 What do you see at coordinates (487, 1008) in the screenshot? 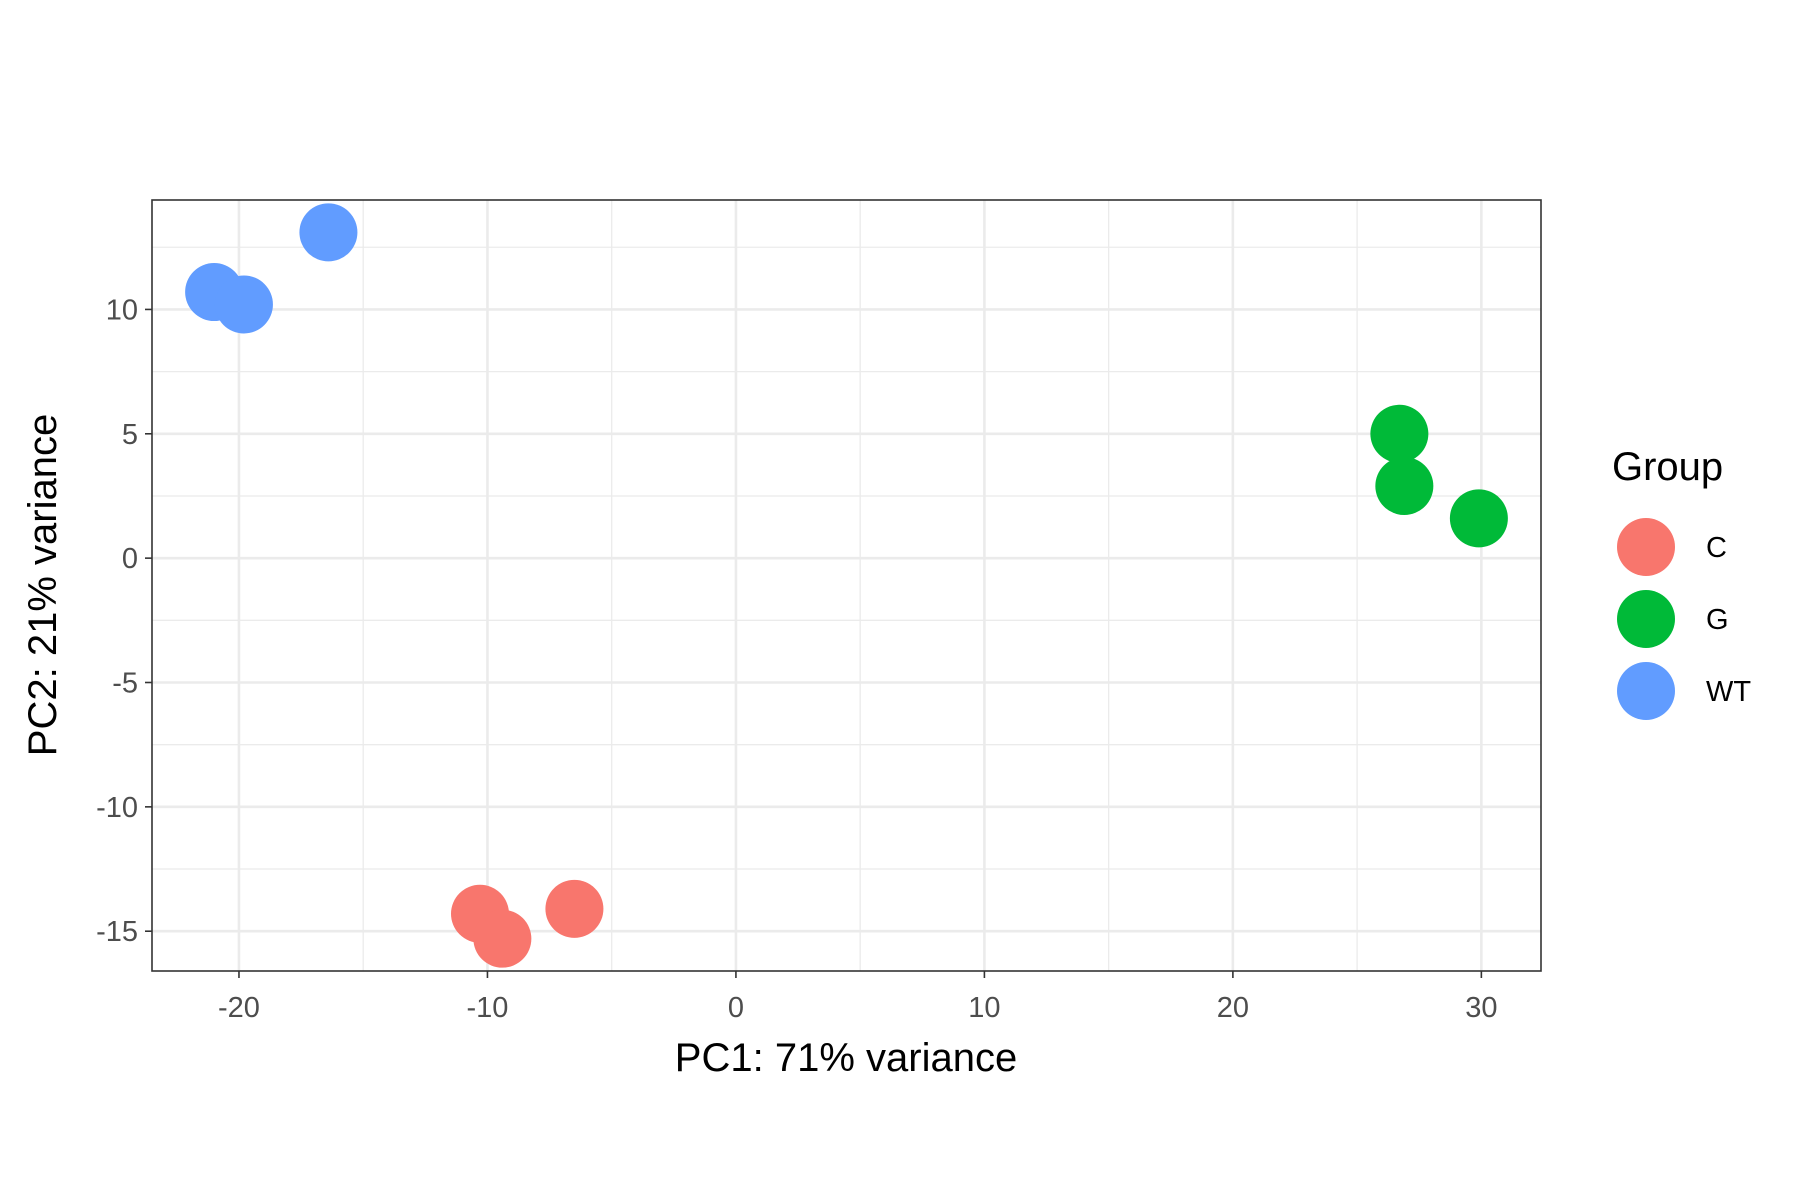
I see `x-tick-label: -10` at bounding box center [487, 1008].